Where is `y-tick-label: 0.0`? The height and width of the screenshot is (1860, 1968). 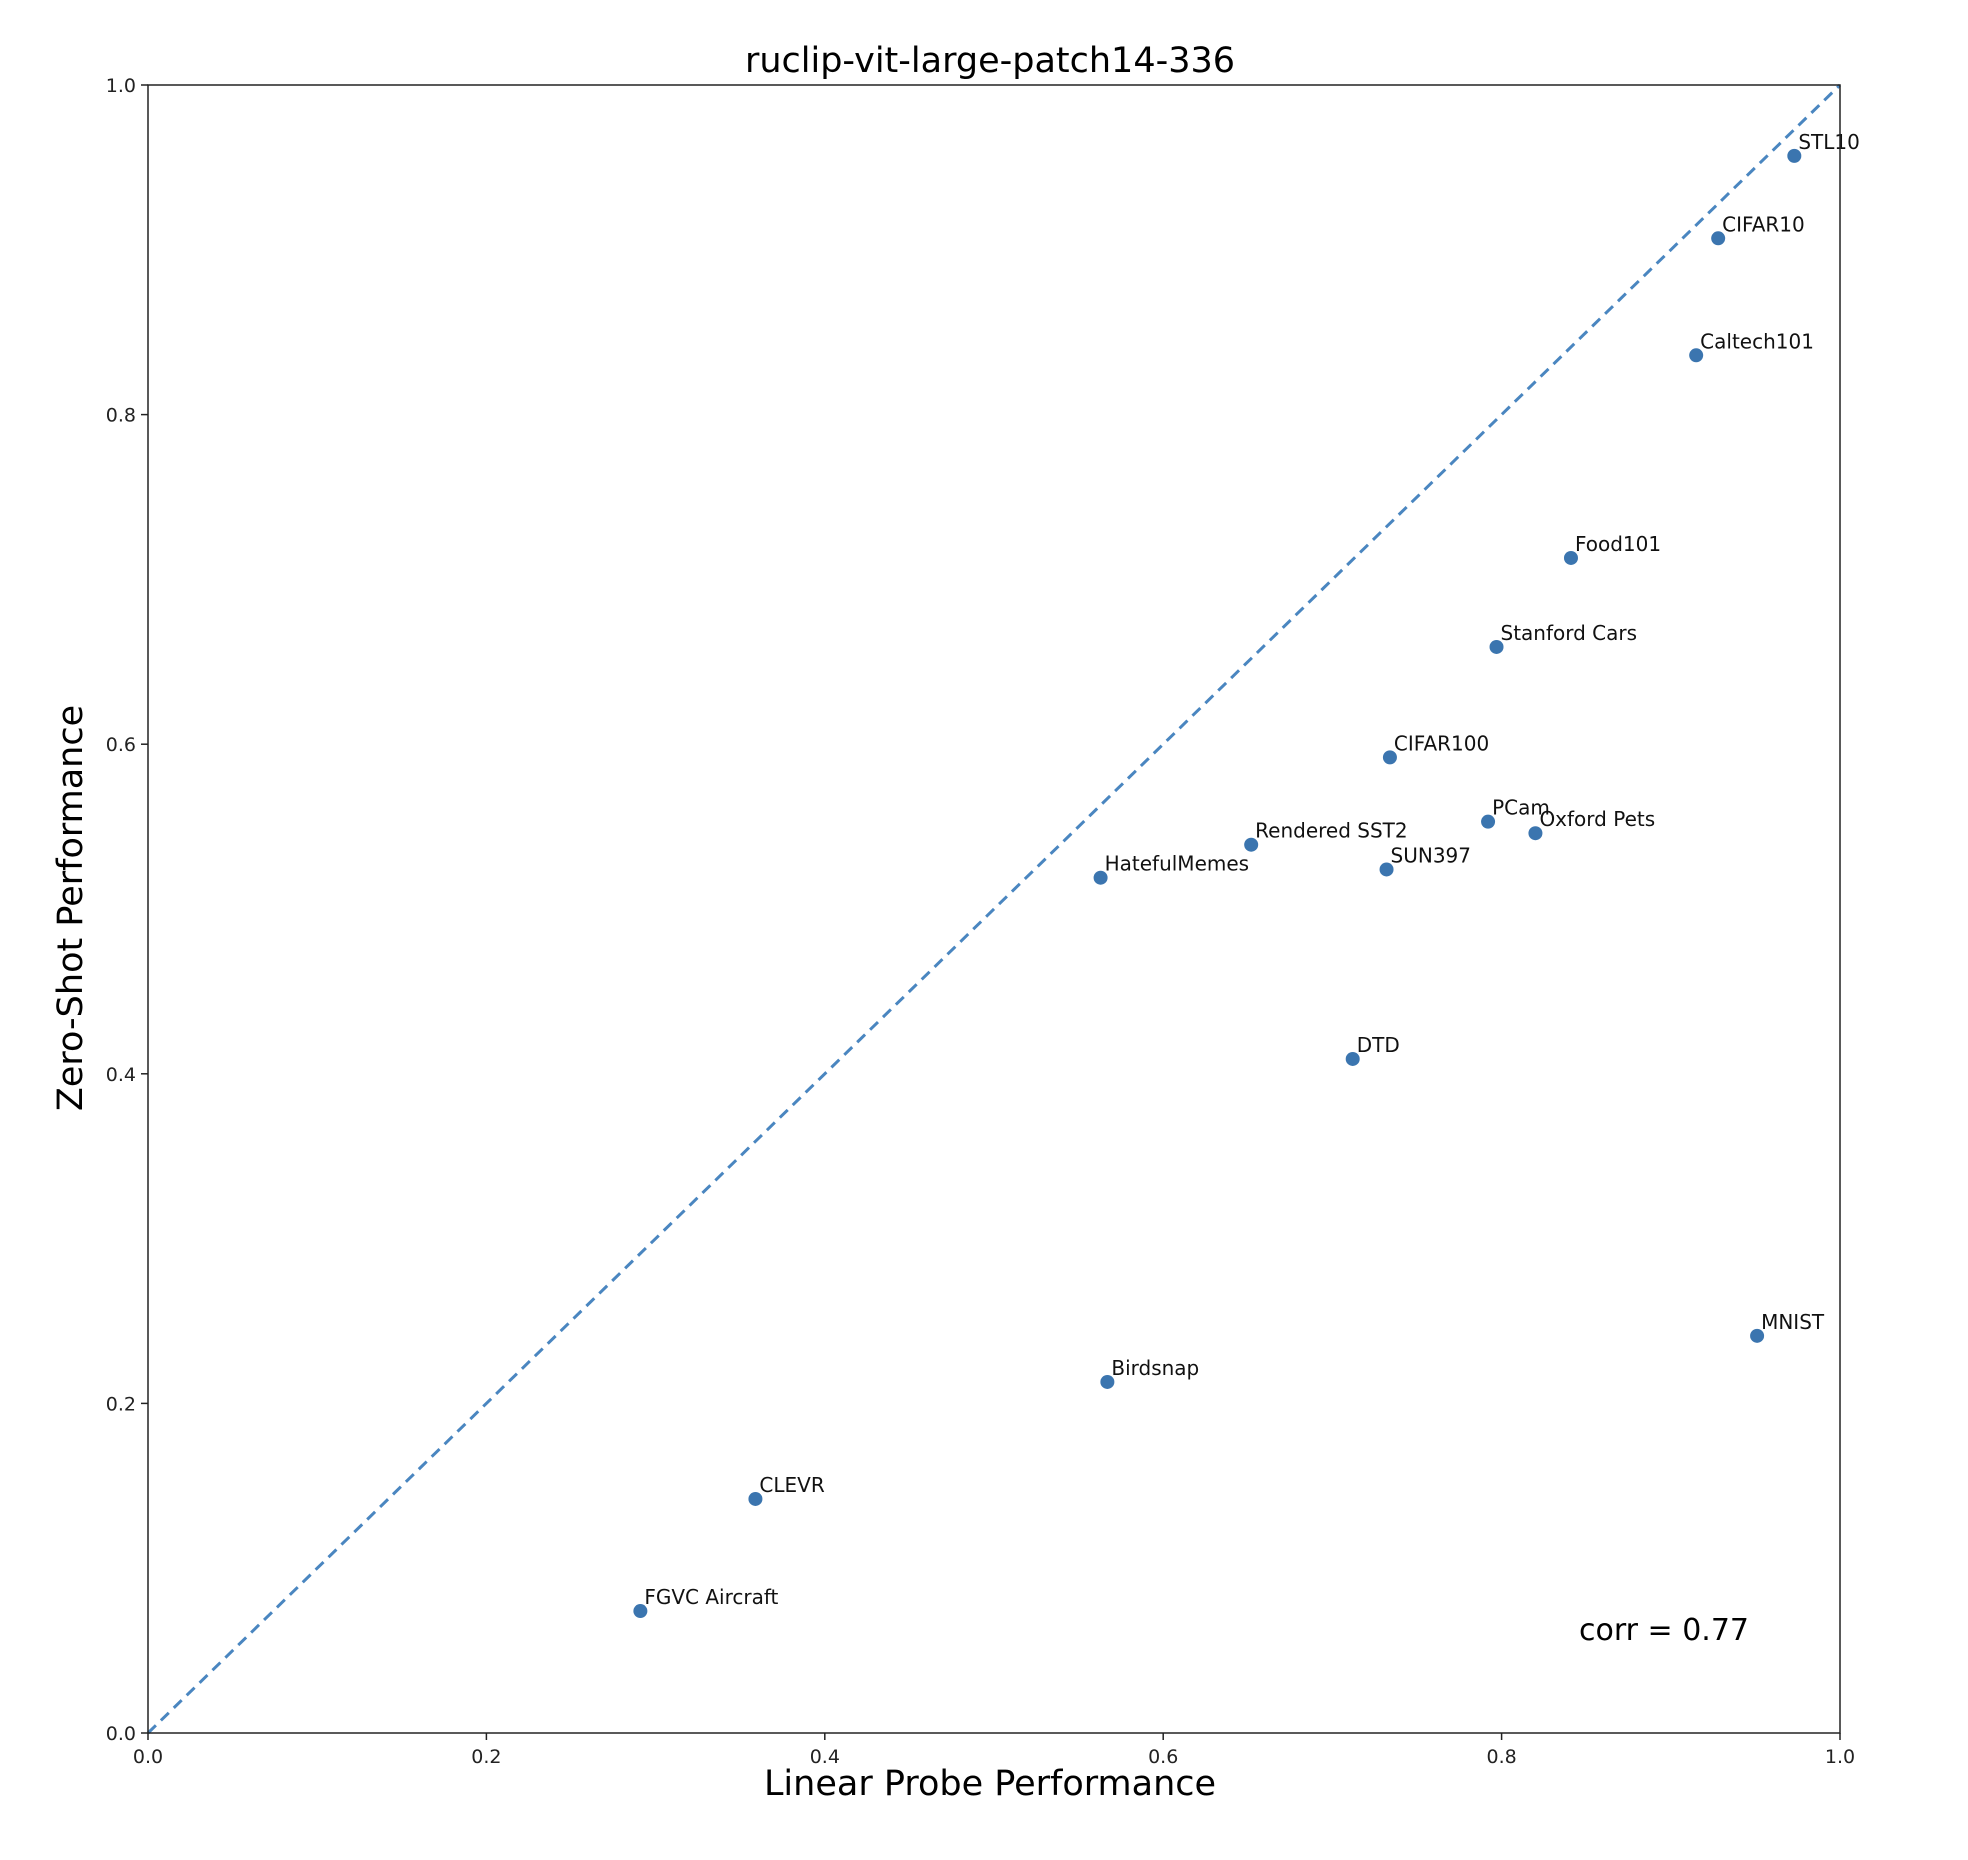 y-tick-label: 0.0 is located at coordinates (121, 1734).